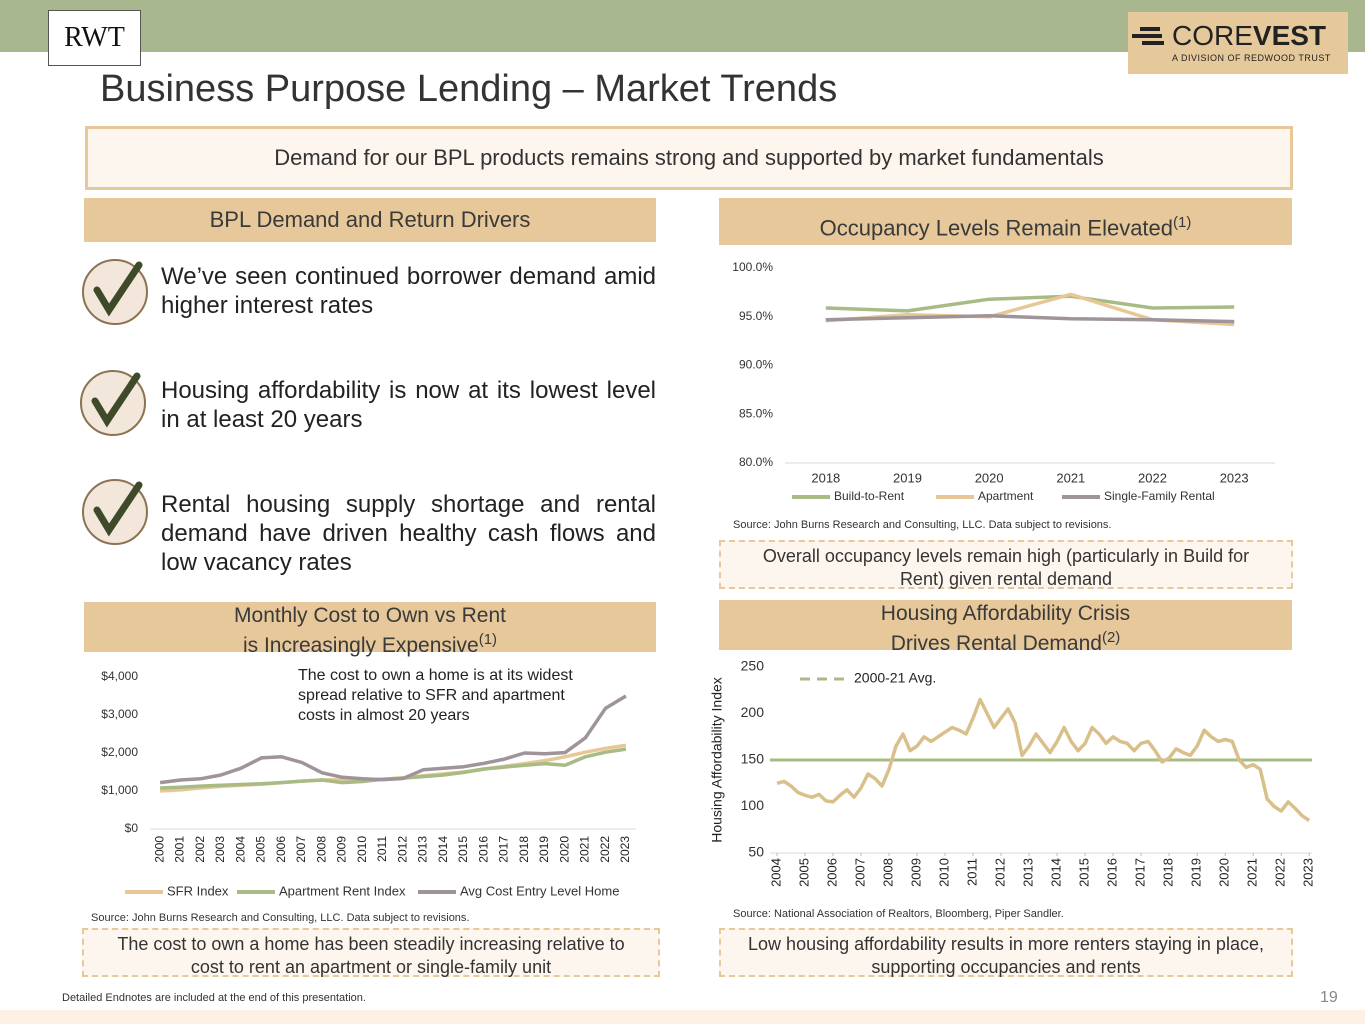 This screenshot has width=1365, height=1024. Describe the element at coordinates (1005, 613) in the screenshot. I see `title-line: Housing Affordability Crisis` at that location.